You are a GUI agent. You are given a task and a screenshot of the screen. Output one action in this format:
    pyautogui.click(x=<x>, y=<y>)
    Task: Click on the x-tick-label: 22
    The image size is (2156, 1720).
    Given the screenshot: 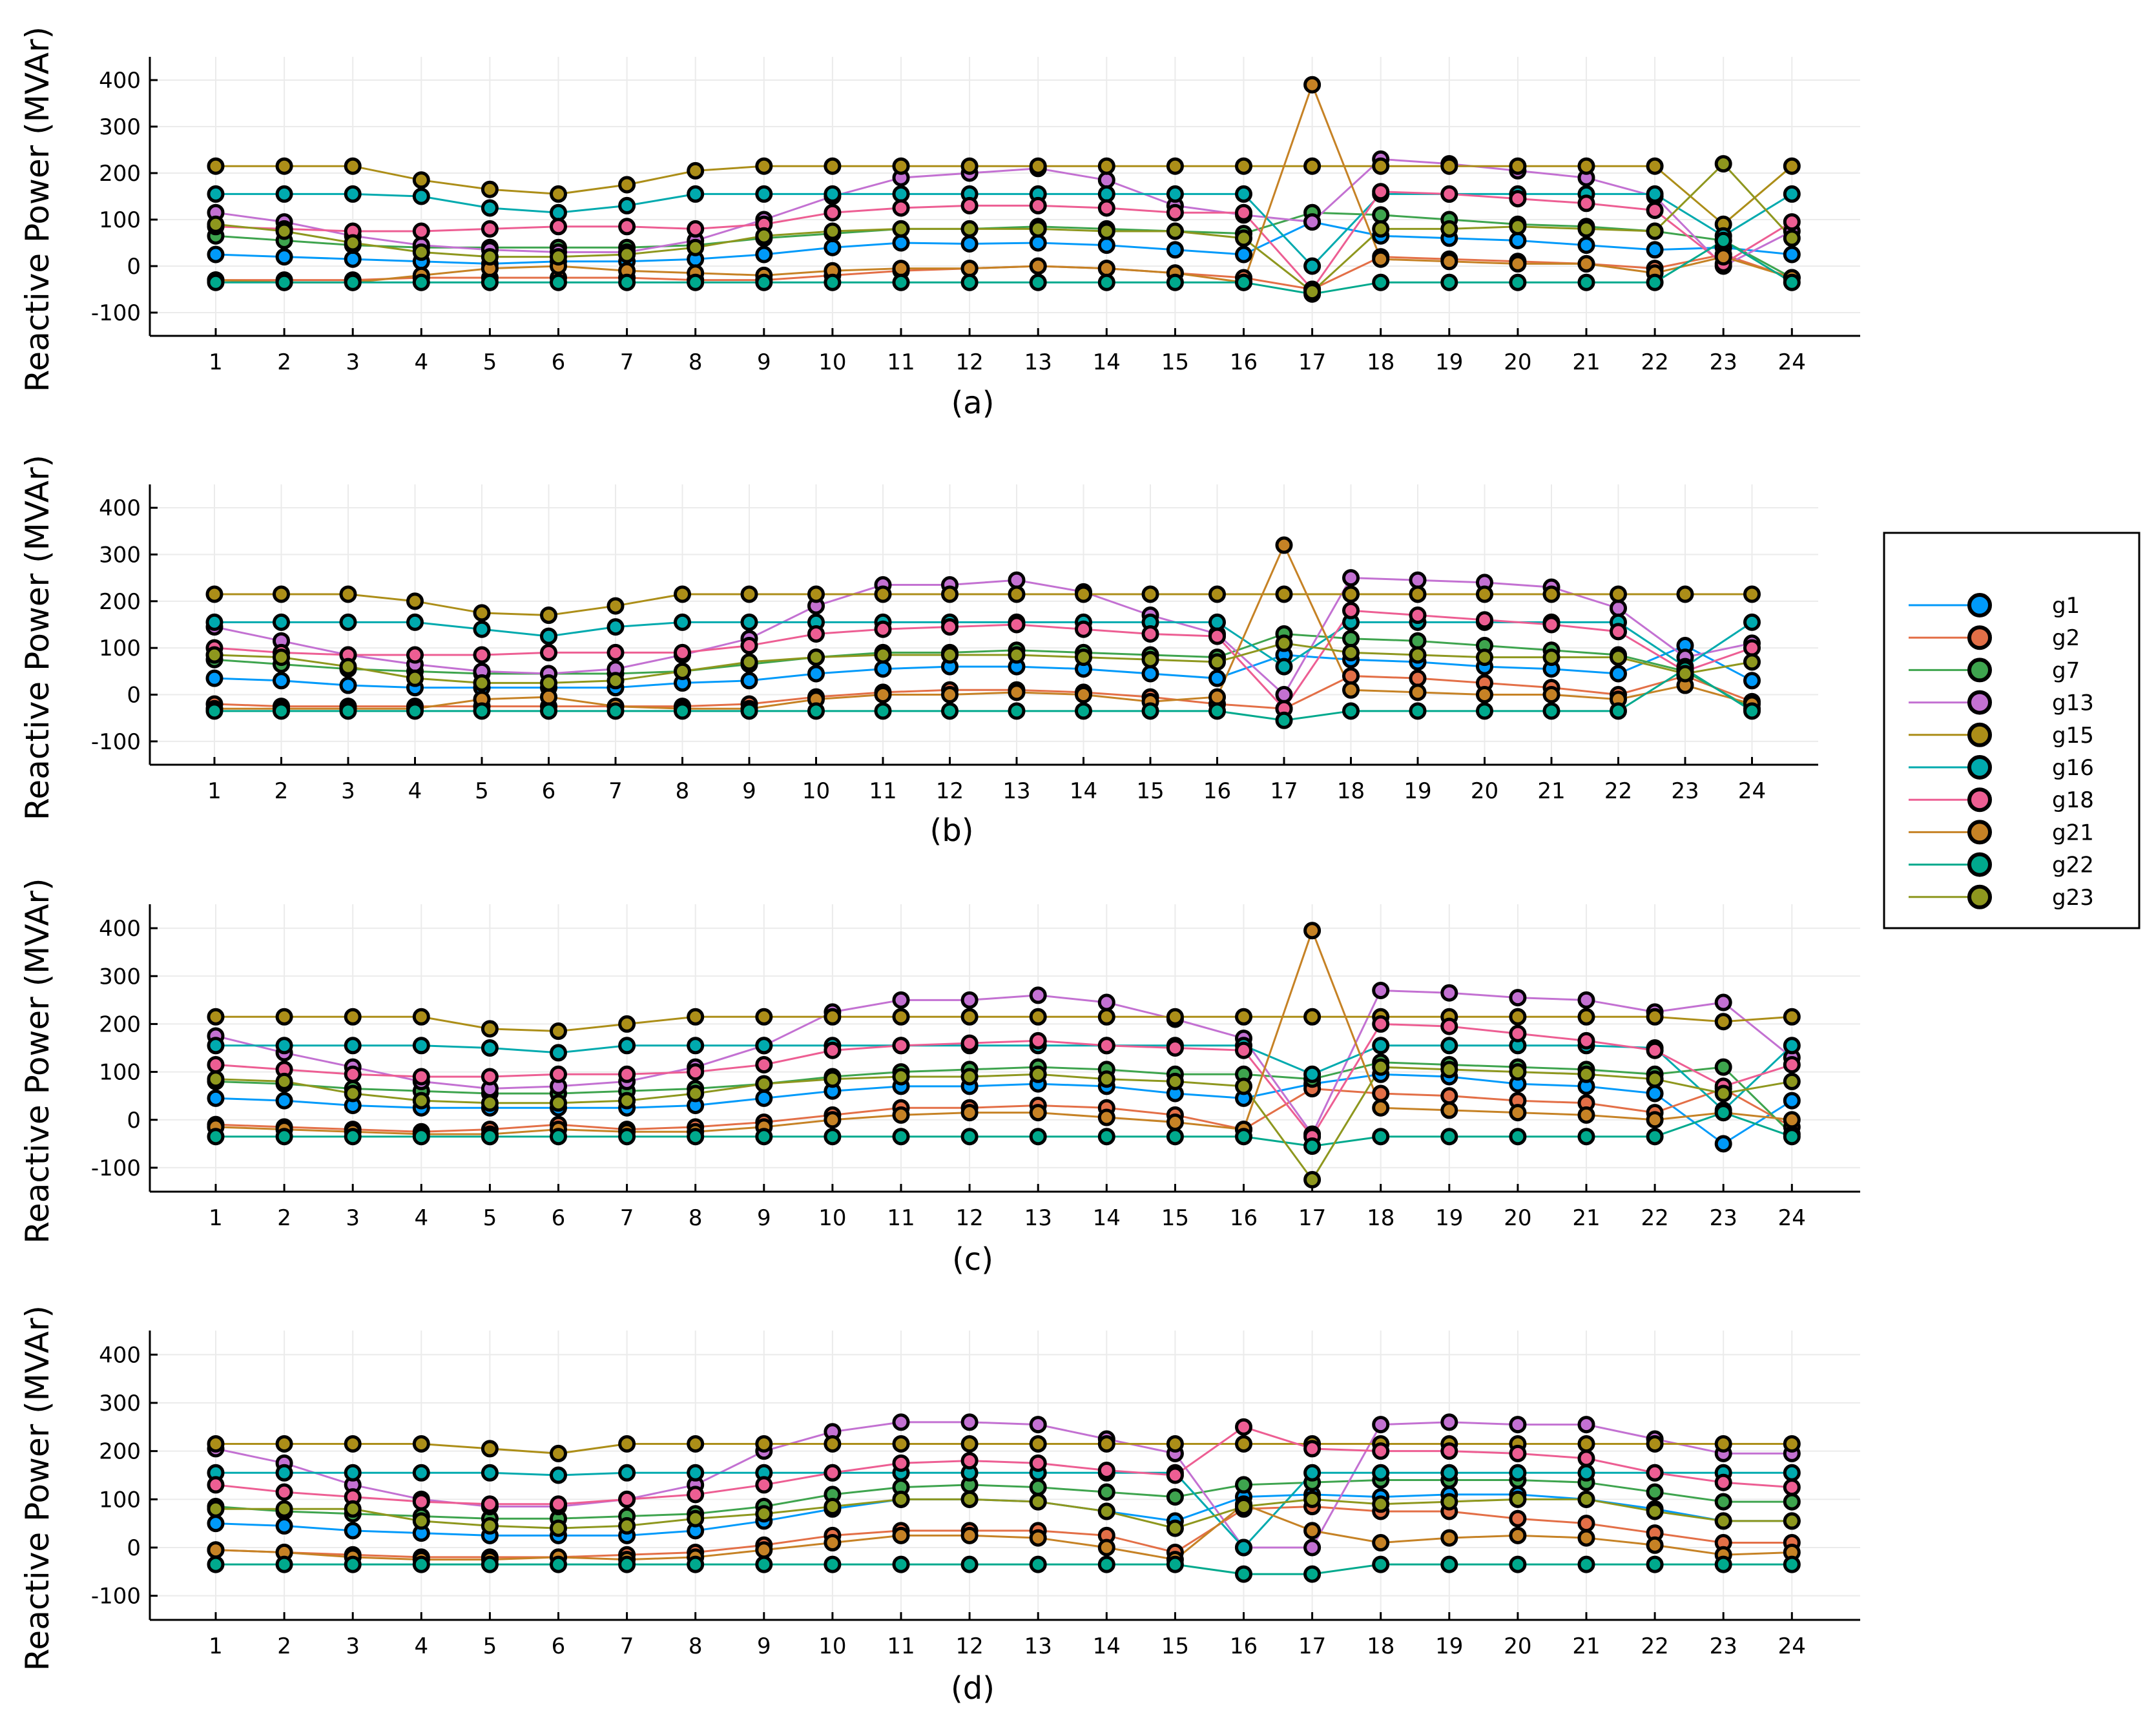 What is the action you would take?
    pyautogui.click(x=1654, y=1646)
    